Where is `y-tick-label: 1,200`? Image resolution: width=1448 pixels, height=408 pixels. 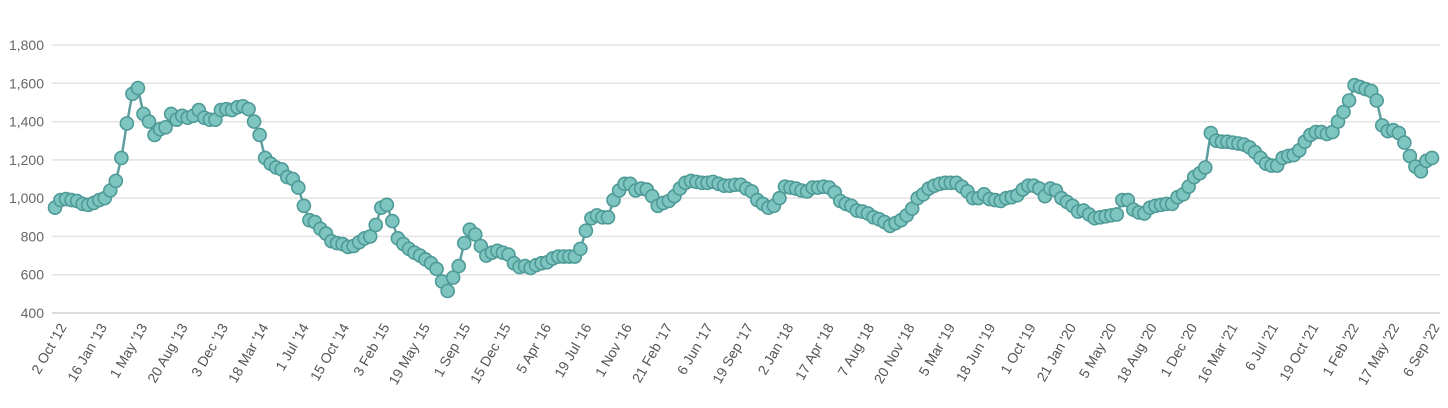
y-tick-label: 1,200 is located at coordinates (26, 160).